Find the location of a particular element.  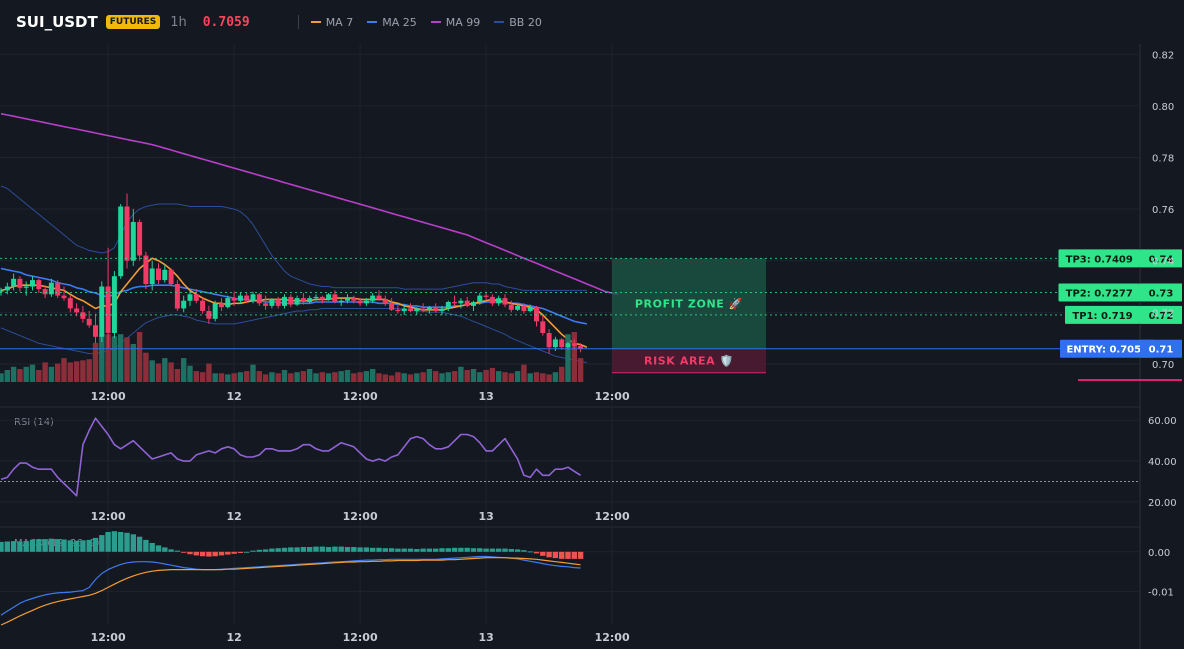

legend-ma7: MA 7 is located at coordinates (331, 22).